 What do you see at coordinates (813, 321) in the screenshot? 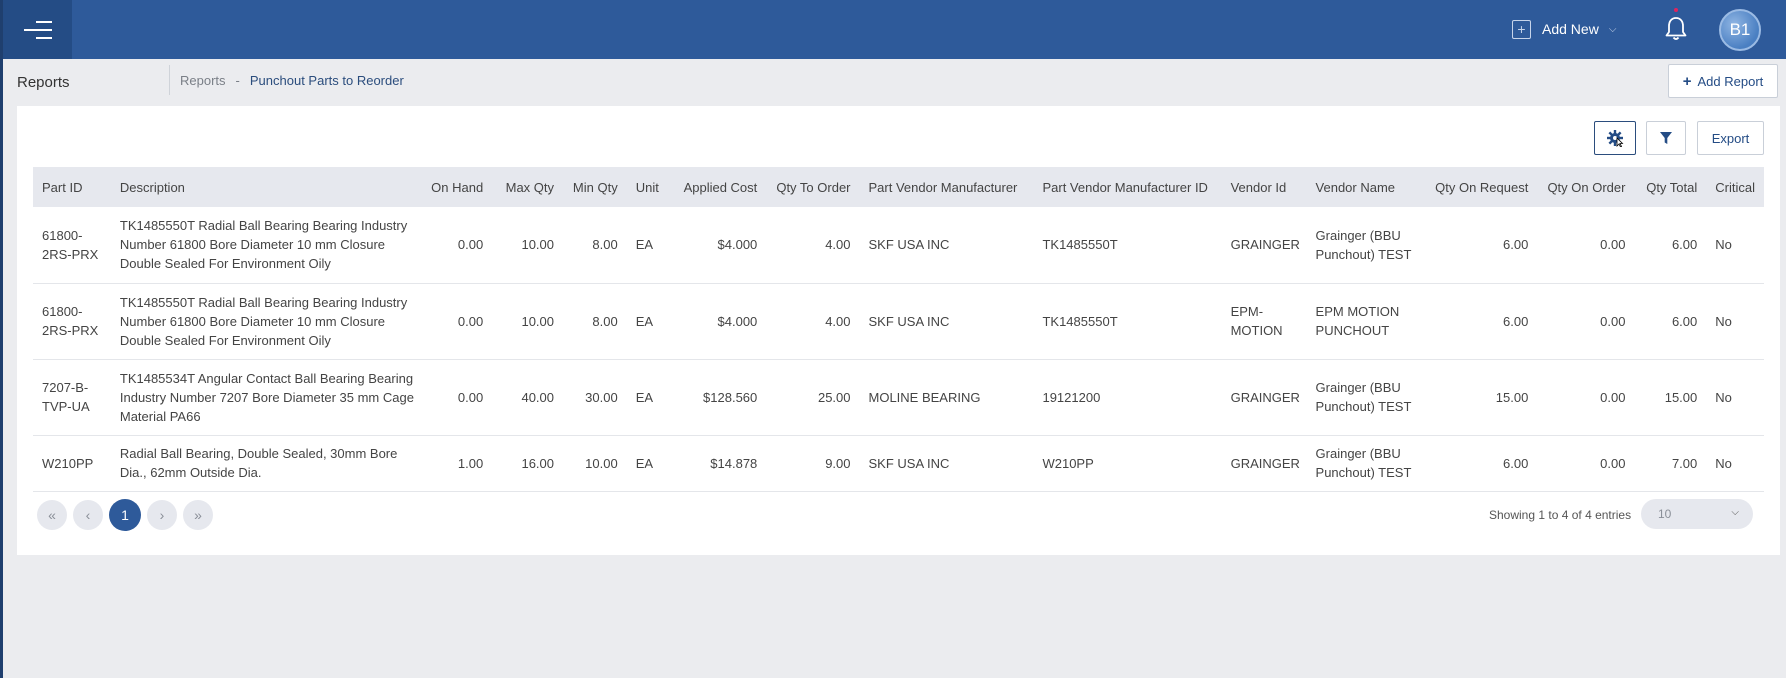
I see `cell-qty-to-order: 4.00` at bounding box center [813, 321].